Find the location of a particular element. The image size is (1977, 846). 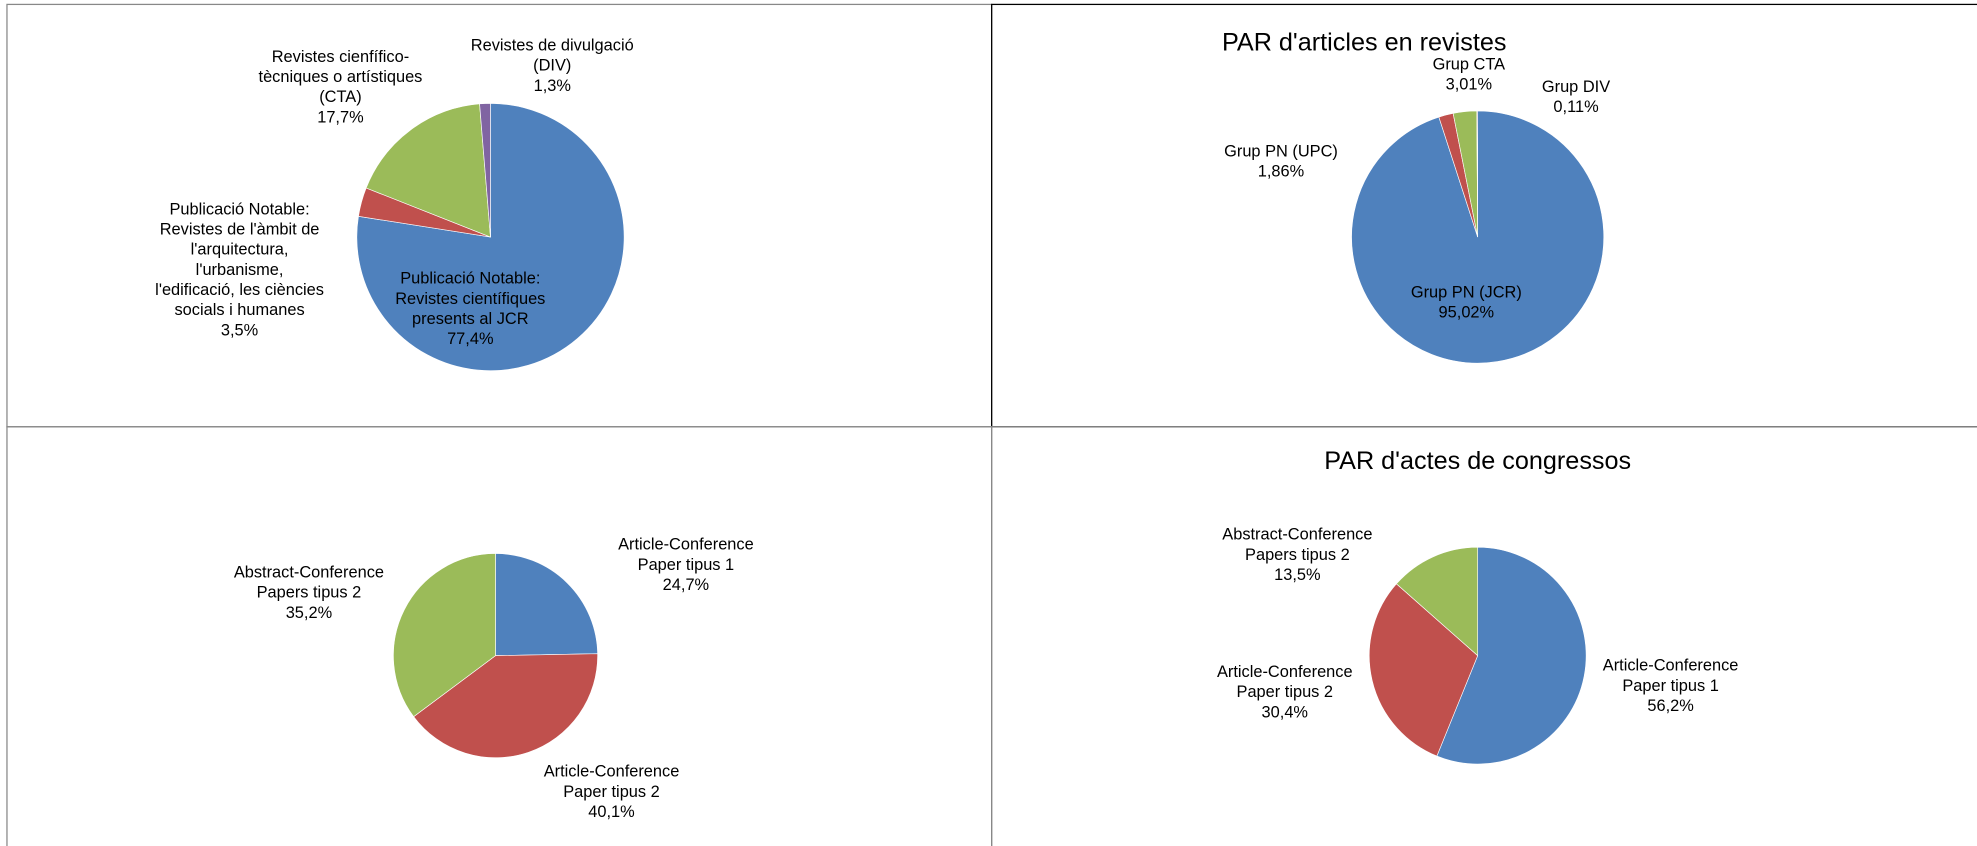

slice-label: Revistes de divulgació (DIV) is located at coordinates (552, 55).